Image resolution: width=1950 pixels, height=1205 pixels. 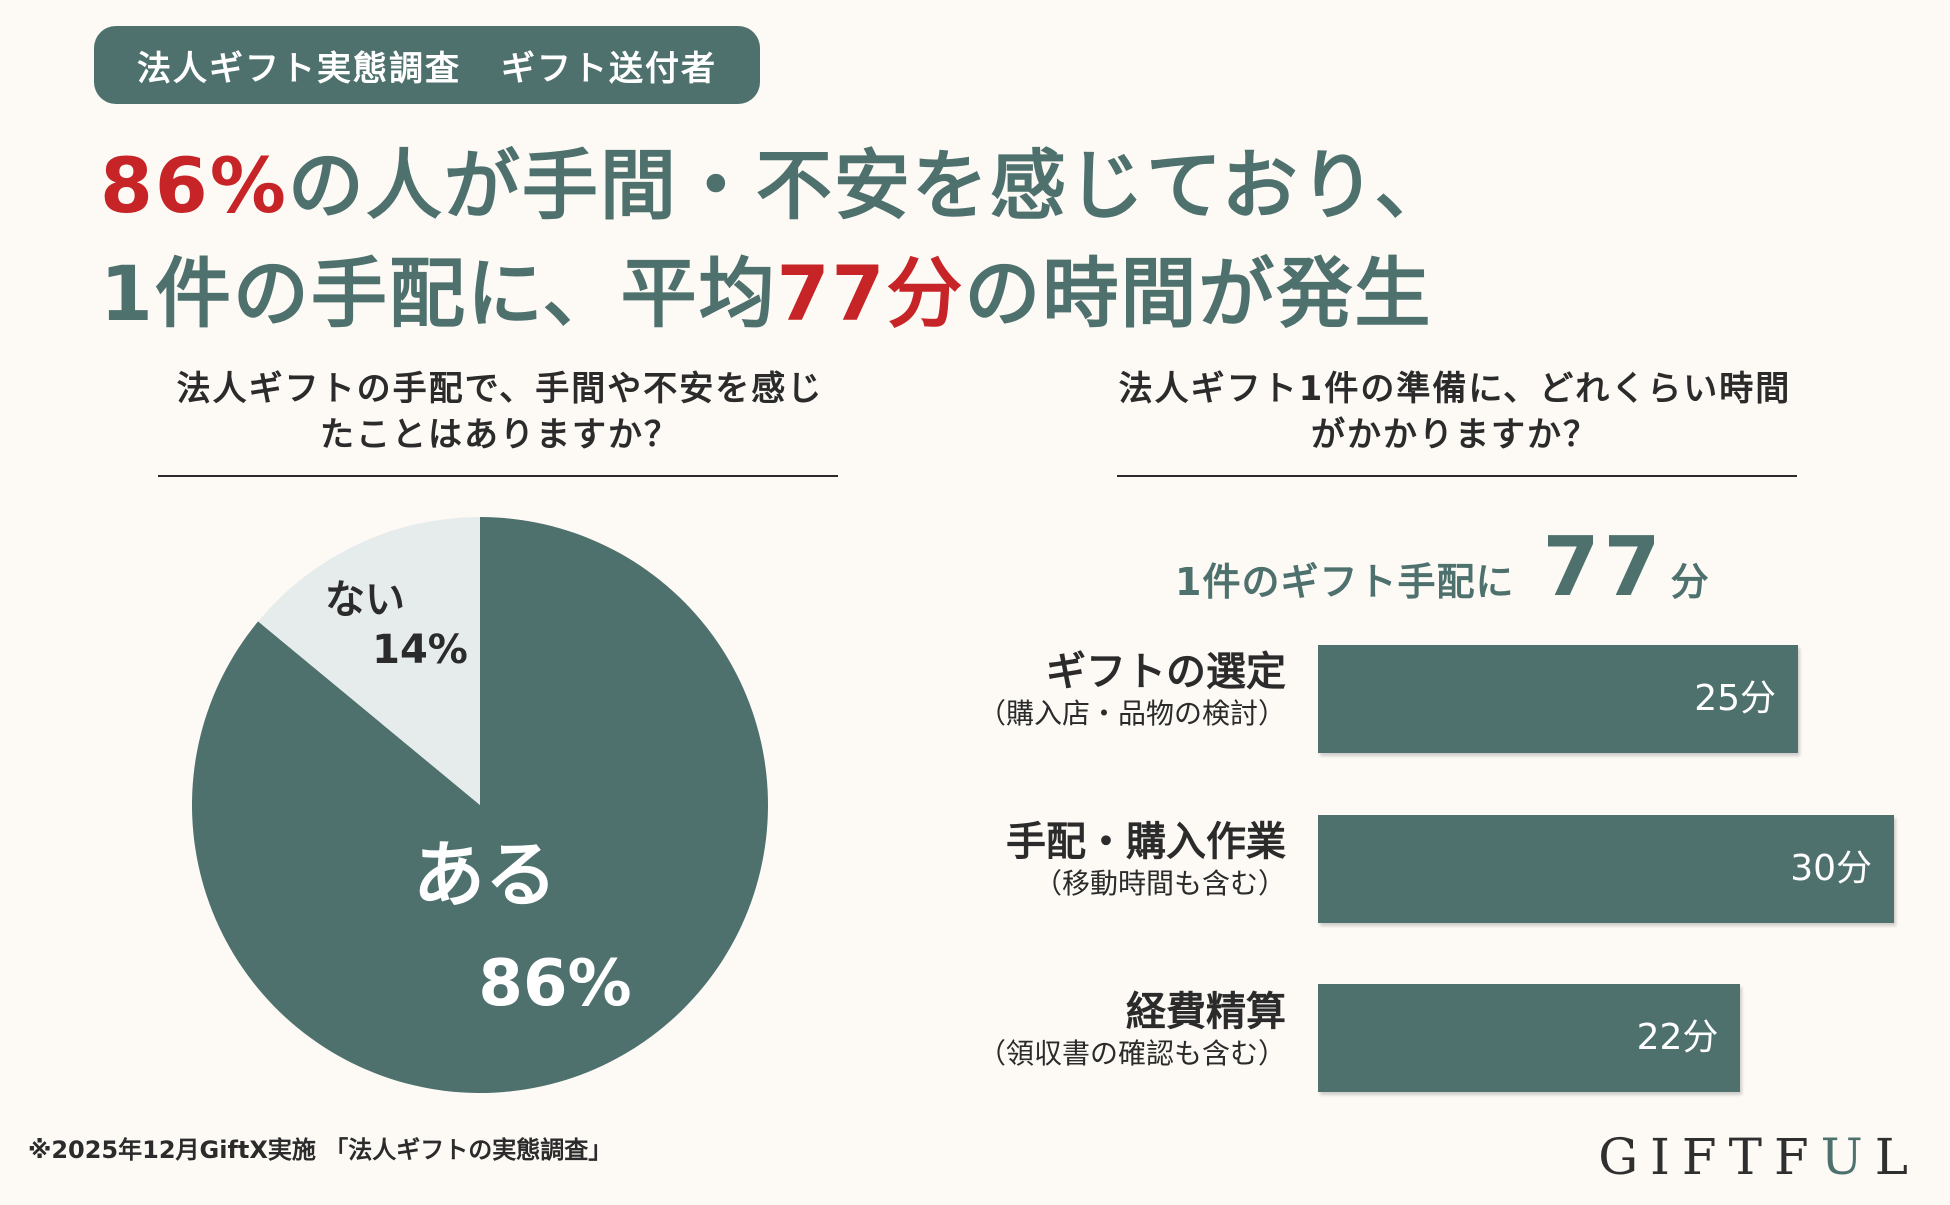 I want to click on bar-divider, so click(x=1457, y=476).